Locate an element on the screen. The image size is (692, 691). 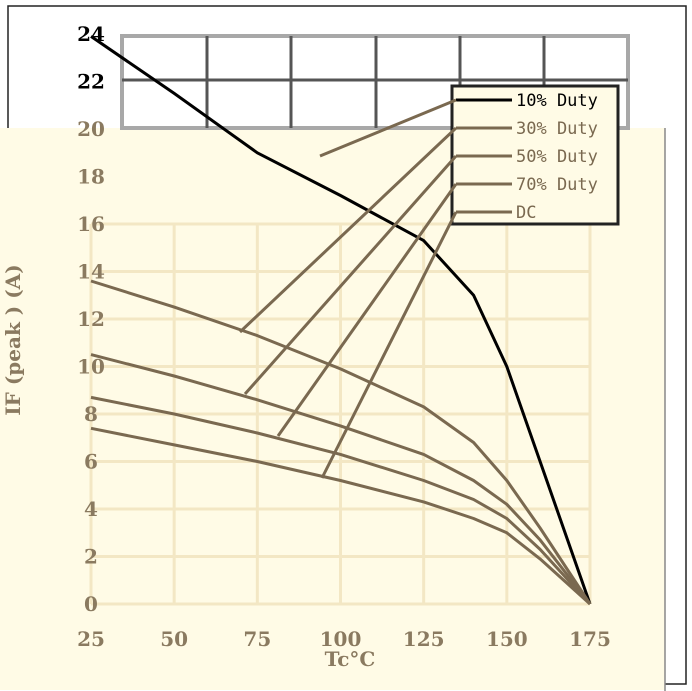
y-tick-0: 0 is located at coordinates (91, 604).